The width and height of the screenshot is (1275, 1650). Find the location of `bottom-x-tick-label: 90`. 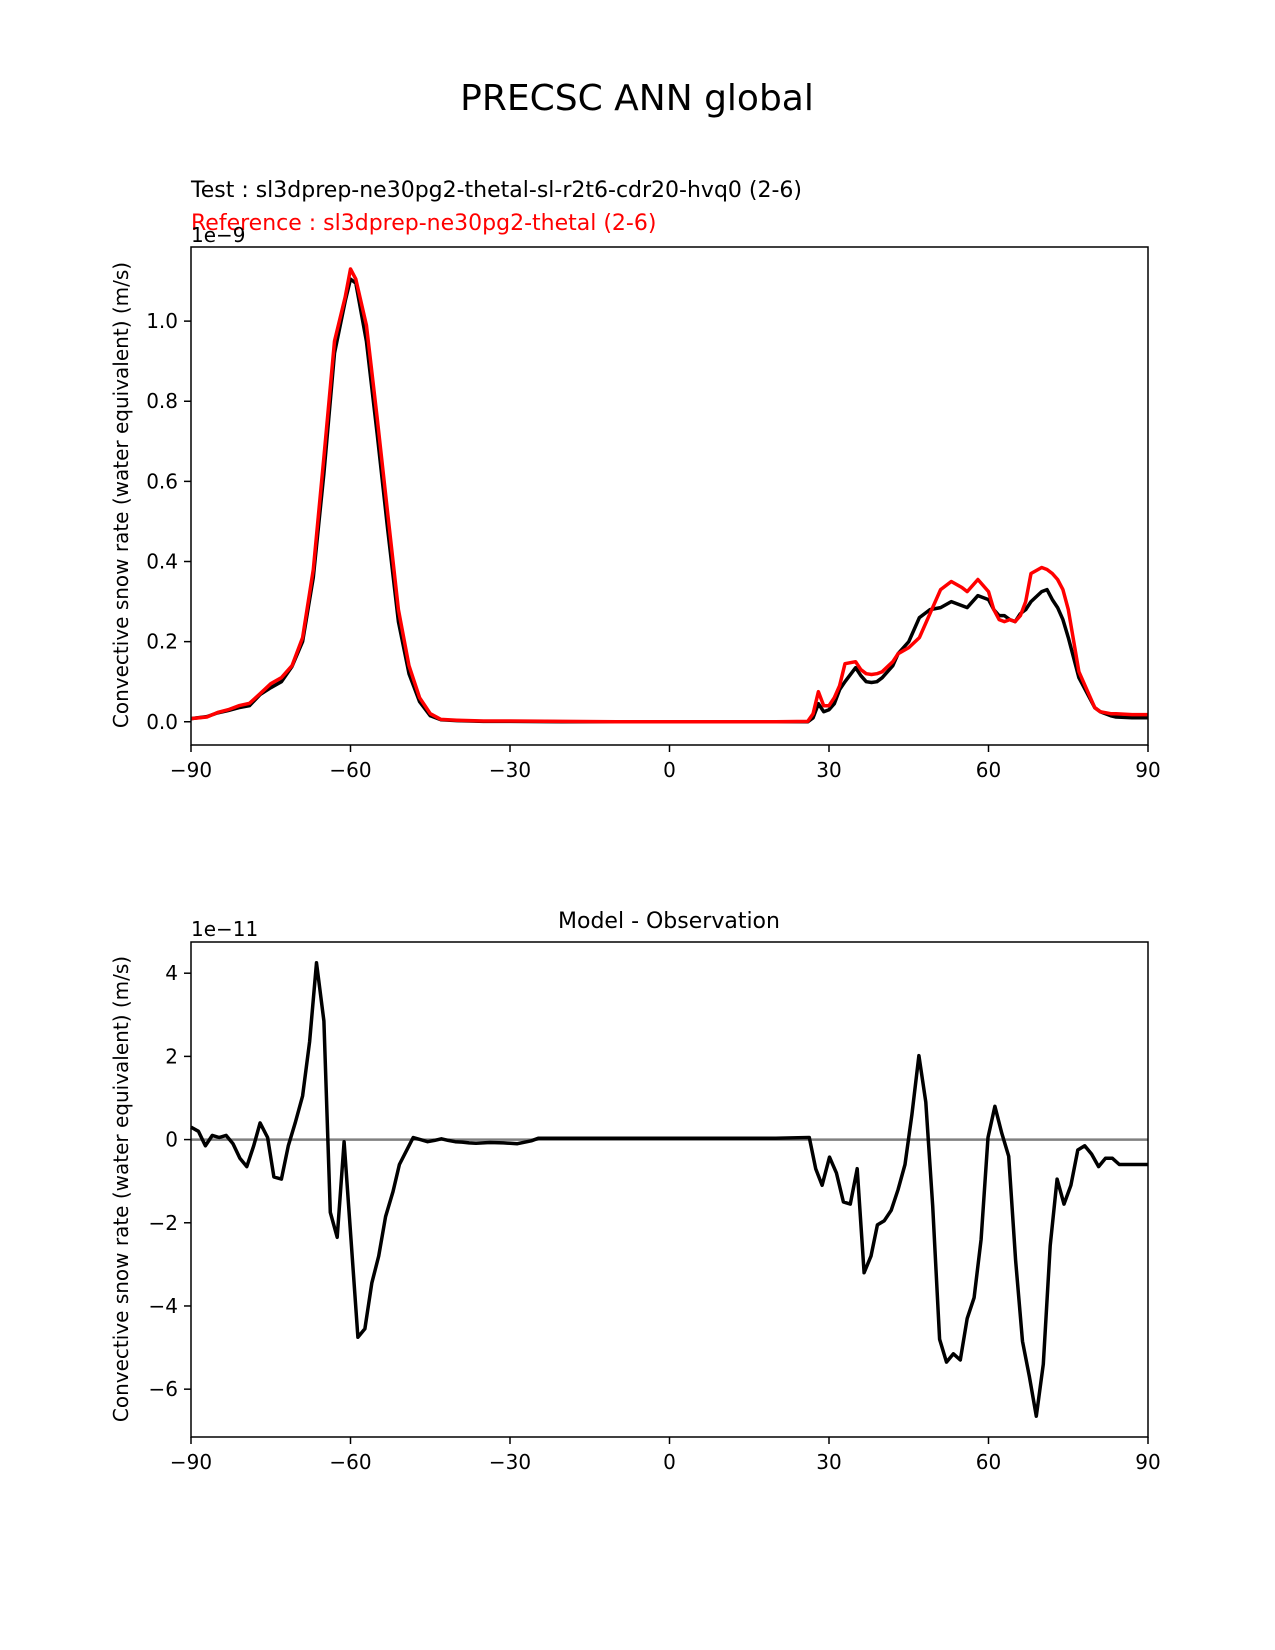

bottom-x-tick-label: 90 is located at coordinates (1147, 1462).